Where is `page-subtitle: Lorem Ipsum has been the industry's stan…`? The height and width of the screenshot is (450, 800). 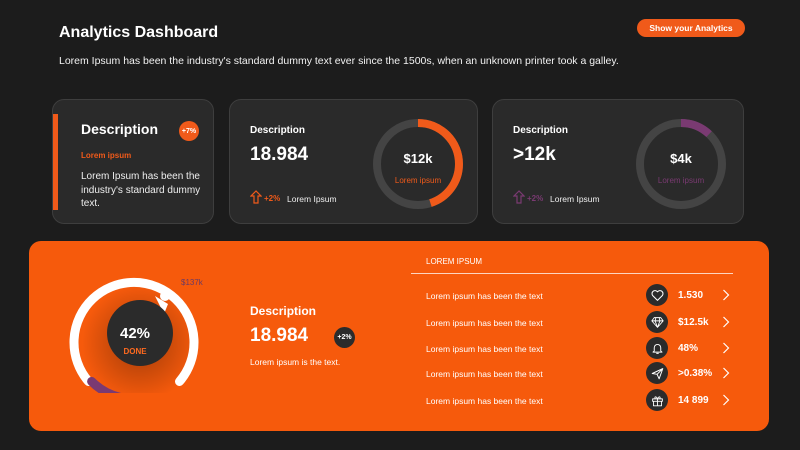 page-subtitle: Lorem Ipsum has been the industry's stan… is located at coordinates (339, 61).